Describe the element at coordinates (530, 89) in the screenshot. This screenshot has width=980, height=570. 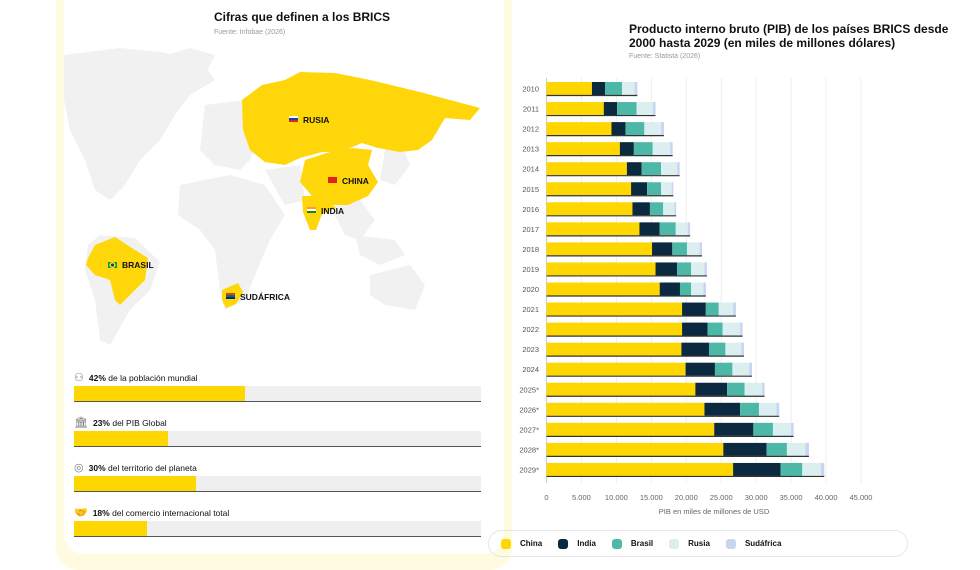
I see `y-category-label: 2010` at that location.